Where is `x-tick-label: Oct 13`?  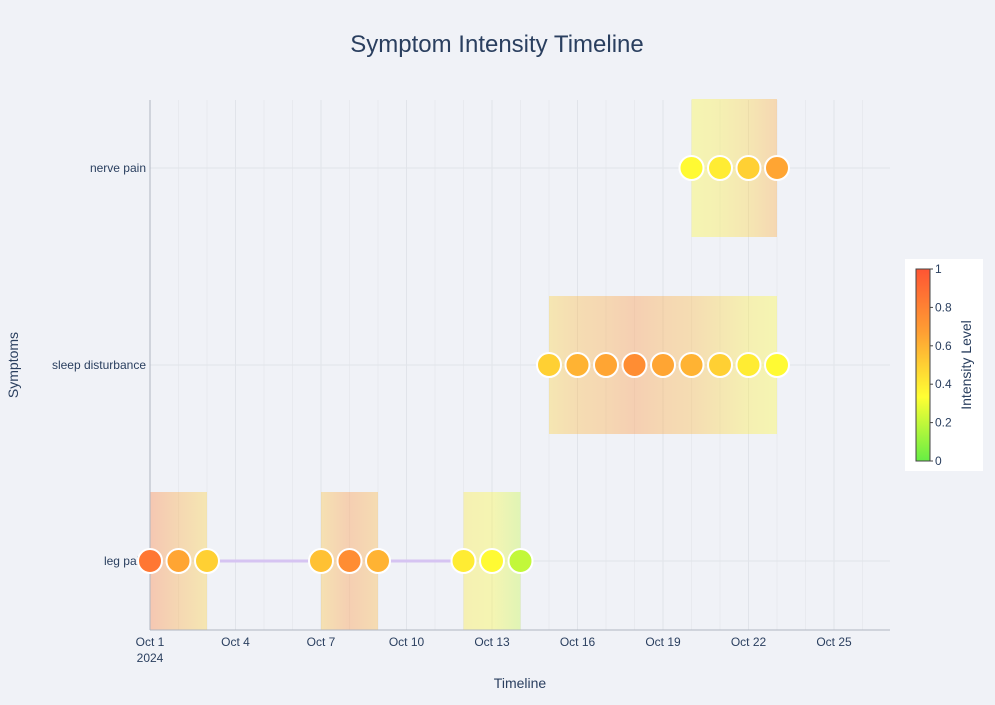 x-tick-label: Oct 13 is located at coordinates (492, 642).